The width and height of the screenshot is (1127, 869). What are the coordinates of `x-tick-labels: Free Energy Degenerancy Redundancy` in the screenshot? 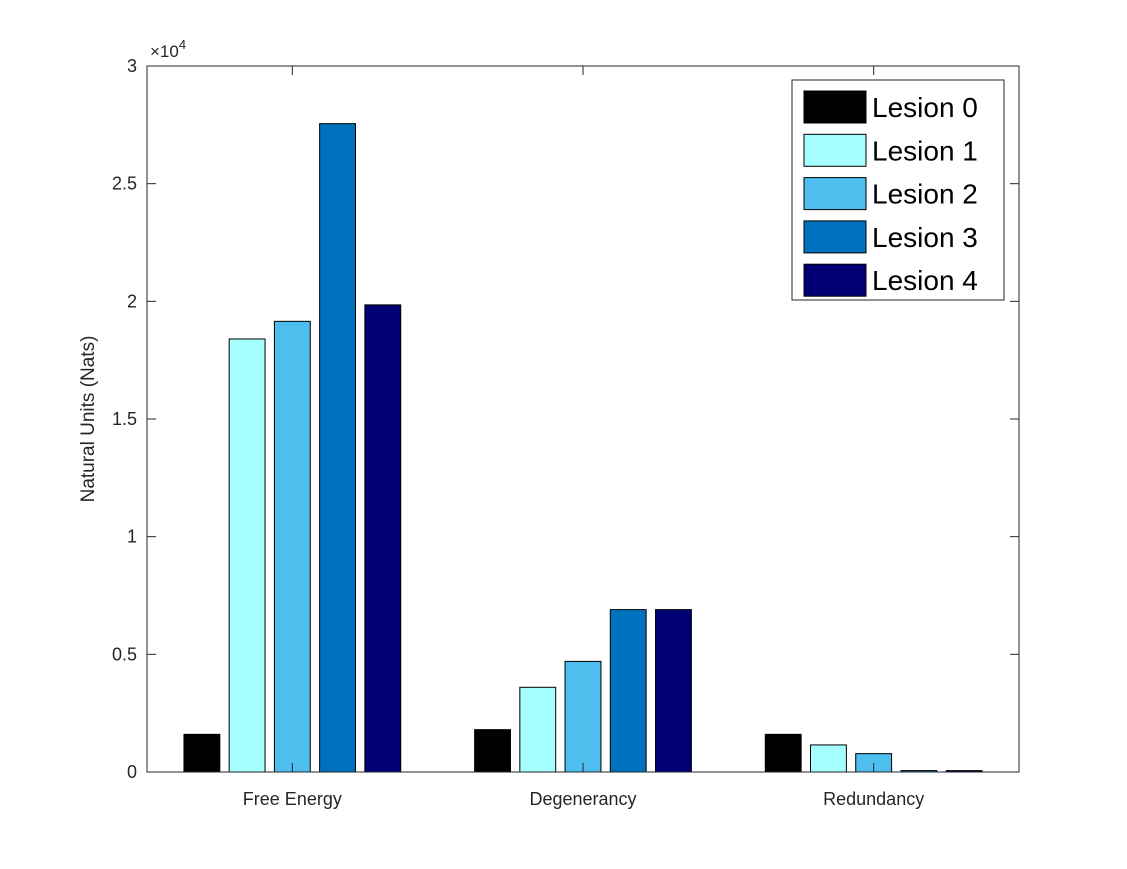 It's located at (583, 799).